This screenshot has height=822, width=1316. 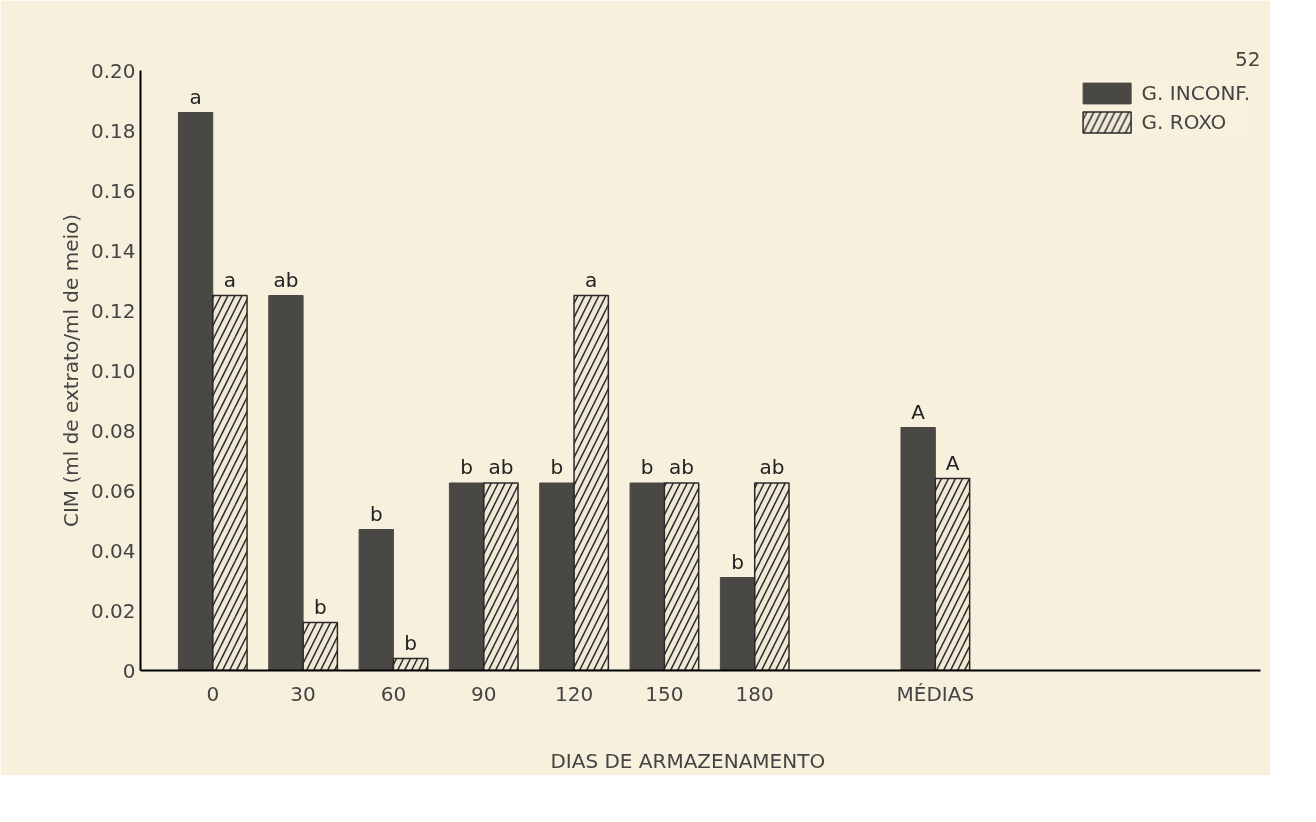 What do you see at coordinates (664, 693) in the screenshot?
I see `x-tick-label: 150` at bounding box center [664, 693].